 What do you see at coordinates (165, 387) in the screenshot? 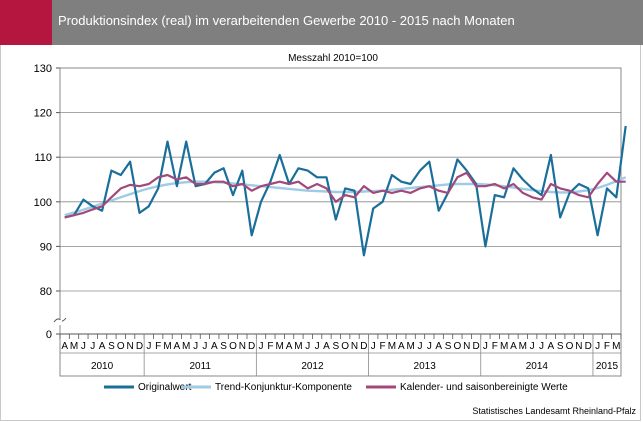
I see `legend-label: Originalwert` at bounding box center [165, 387].